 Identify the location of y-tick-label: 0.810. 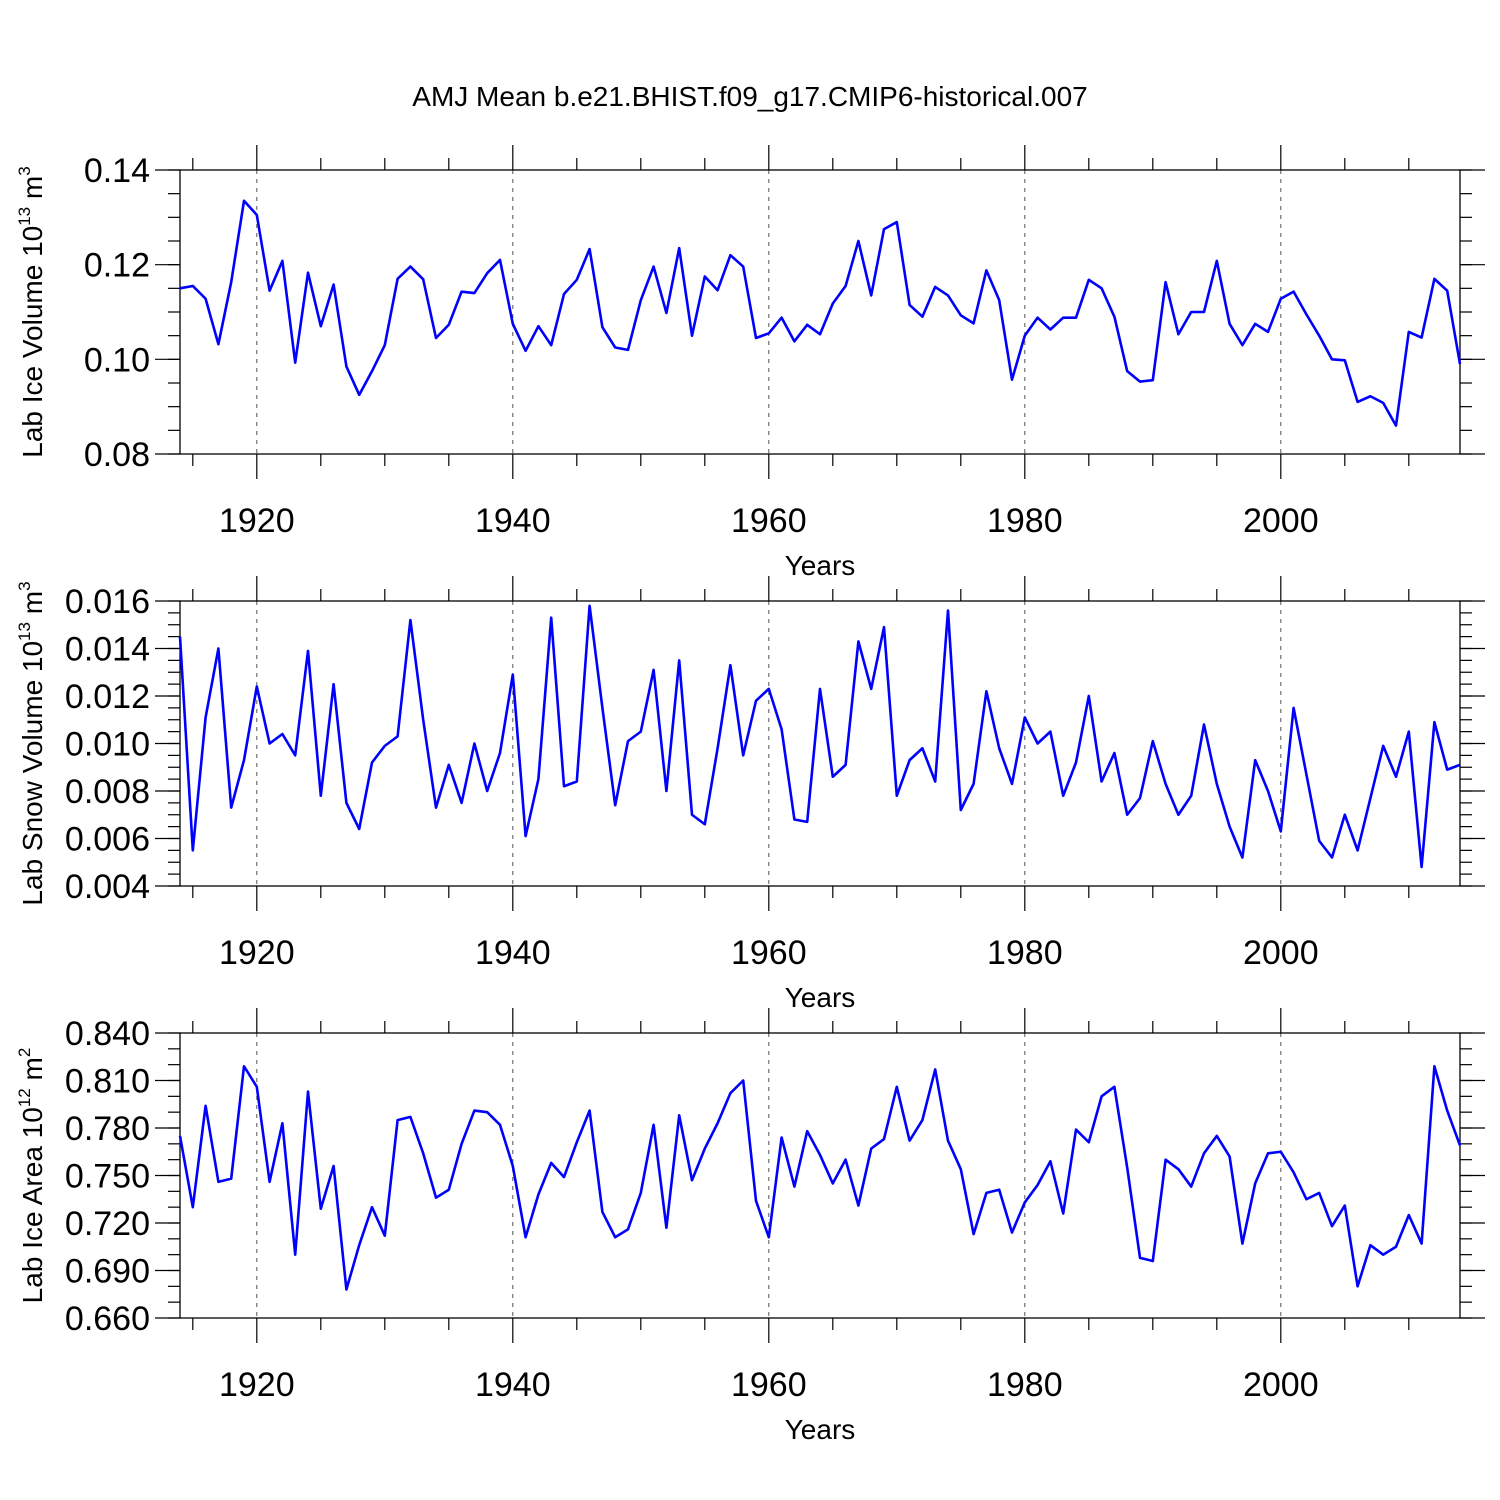
(107, 1082).